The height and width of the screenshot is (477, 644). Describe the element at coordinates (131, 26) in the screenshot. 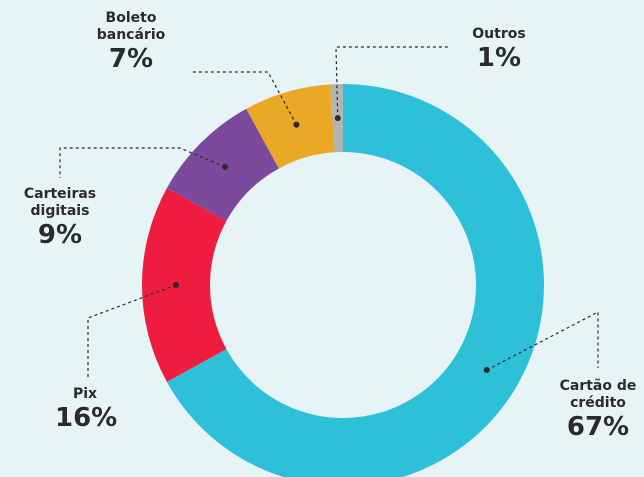

I see `category-label: Boleto bancário` at that location.